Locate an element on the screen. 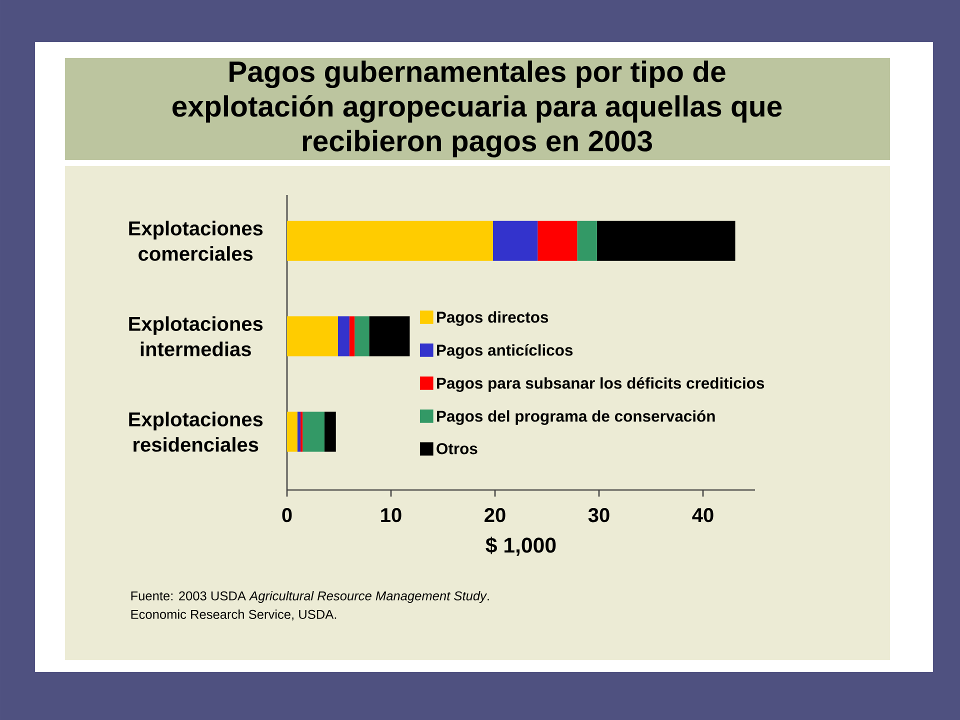 Image resolution: width=960 pixels, height=720 pixels. legend-label: Otros is located at coordinates (457, 448).